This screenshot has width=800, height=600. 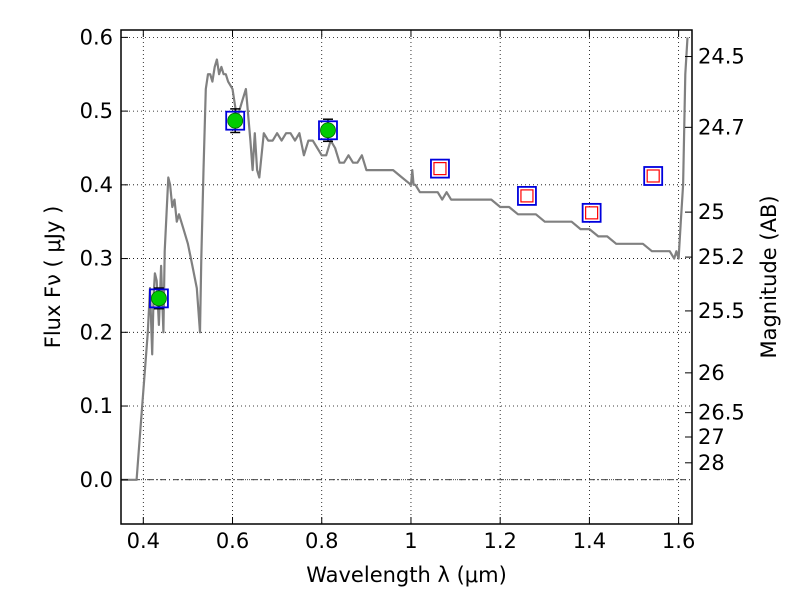 I want to click on y2-tick-label: 27, so click(x=711, y=437).